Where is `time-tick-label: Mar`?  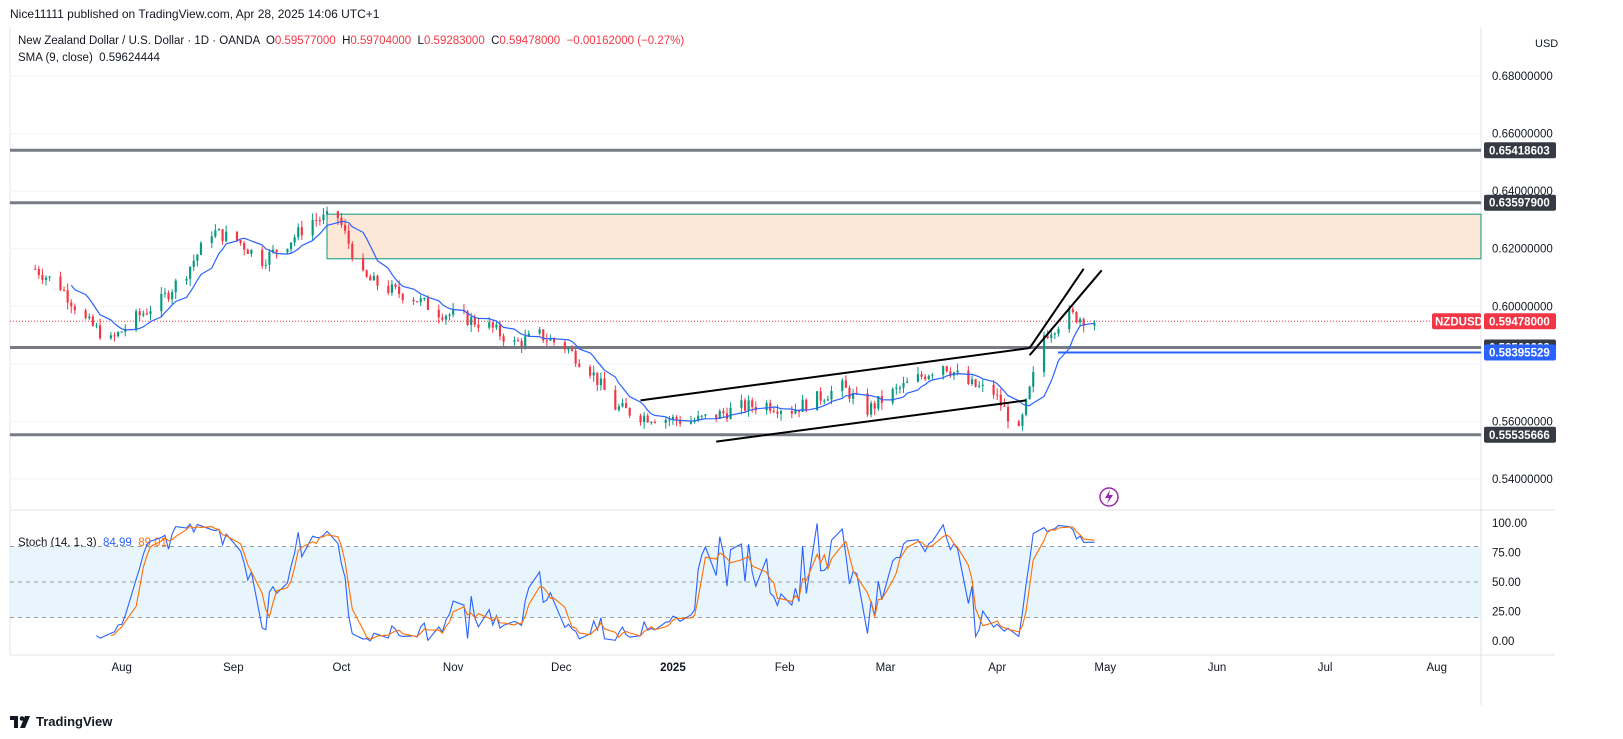
time-tick-label: Mar is located at coordinates (886, 668).